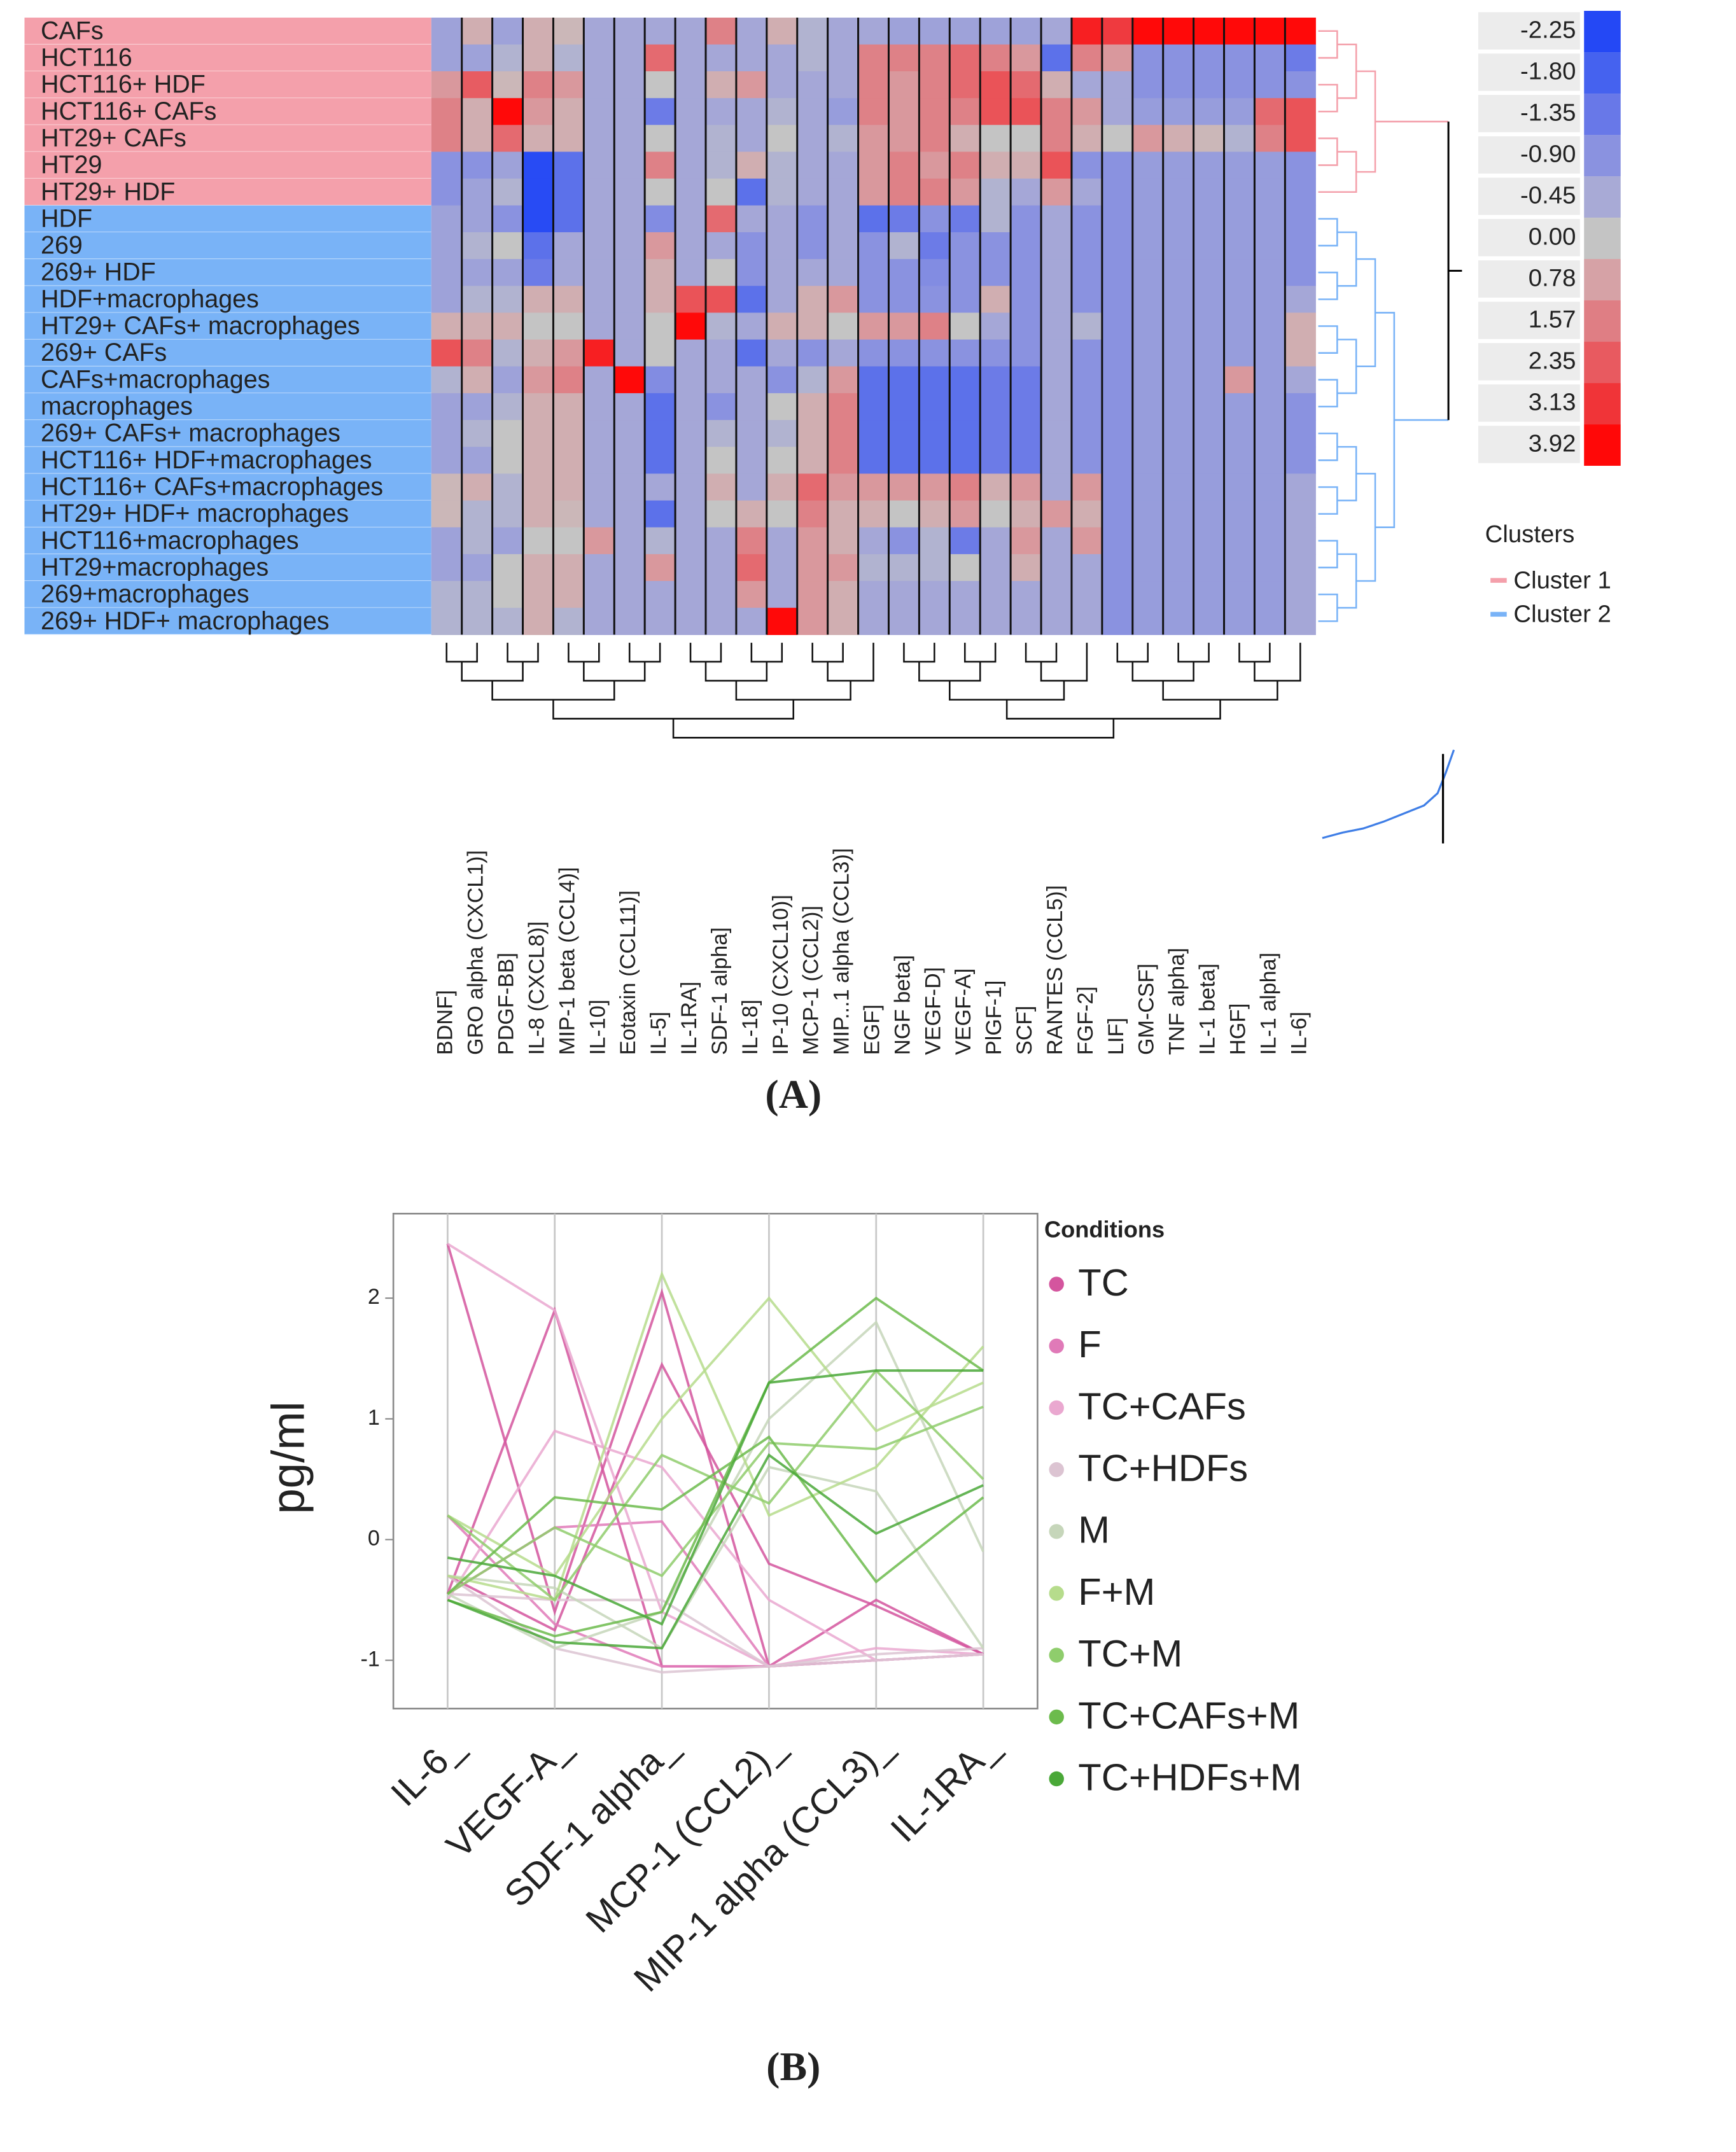  I want to click on row-label: HT29+ HDF+ macrophages, so click(195, 514).